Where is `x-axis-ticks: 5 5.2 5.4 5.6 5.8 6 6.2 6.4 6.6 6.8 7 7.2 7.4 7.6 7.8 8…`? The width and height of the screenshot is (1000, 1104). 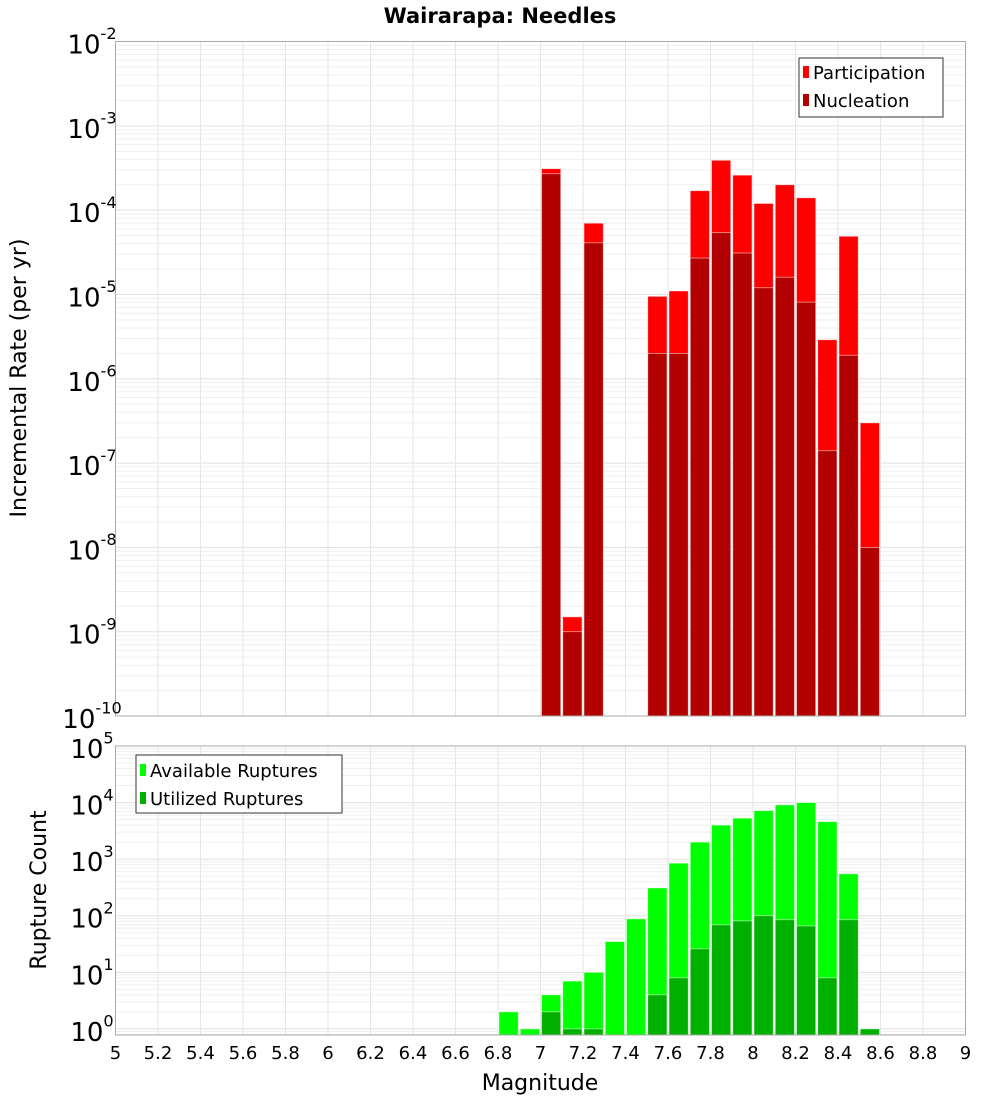 x-axis-ticks: 5 5.2 5.4 5.6 5.8 6 6.2 6.4 6.6 6.8 7 7.2 7.4 7.6 7.8 8… is located at coordinates (540, 1053).